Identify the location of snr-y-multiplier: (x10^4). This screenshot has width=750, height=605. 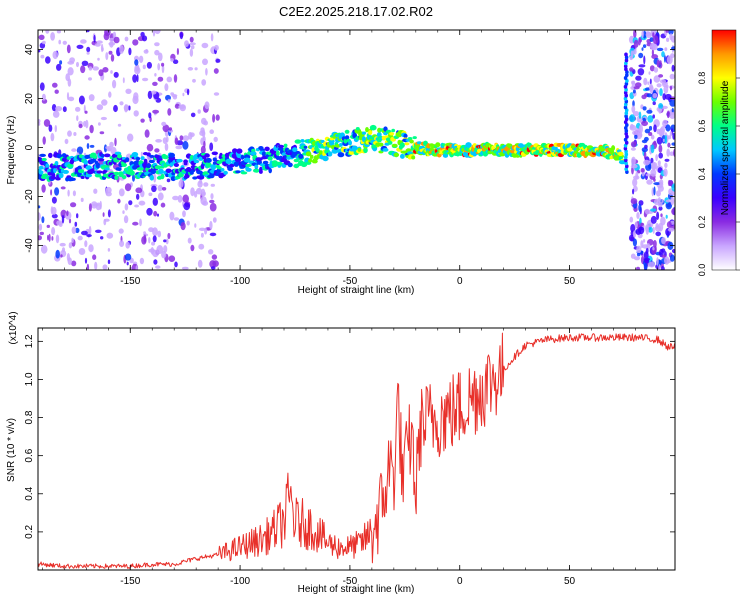
(13, 327).